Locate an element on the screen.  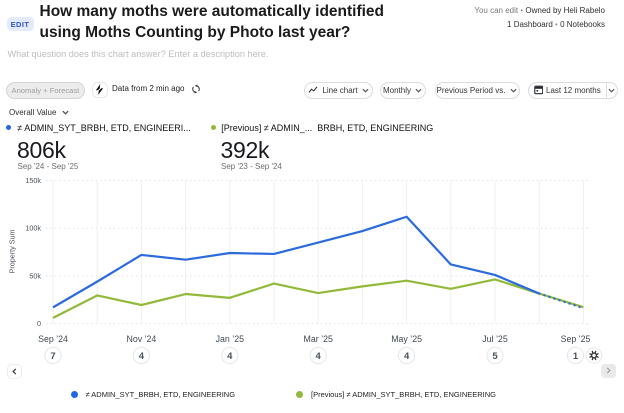
svg-text: Property Sum is located at coordinates (12, 252).